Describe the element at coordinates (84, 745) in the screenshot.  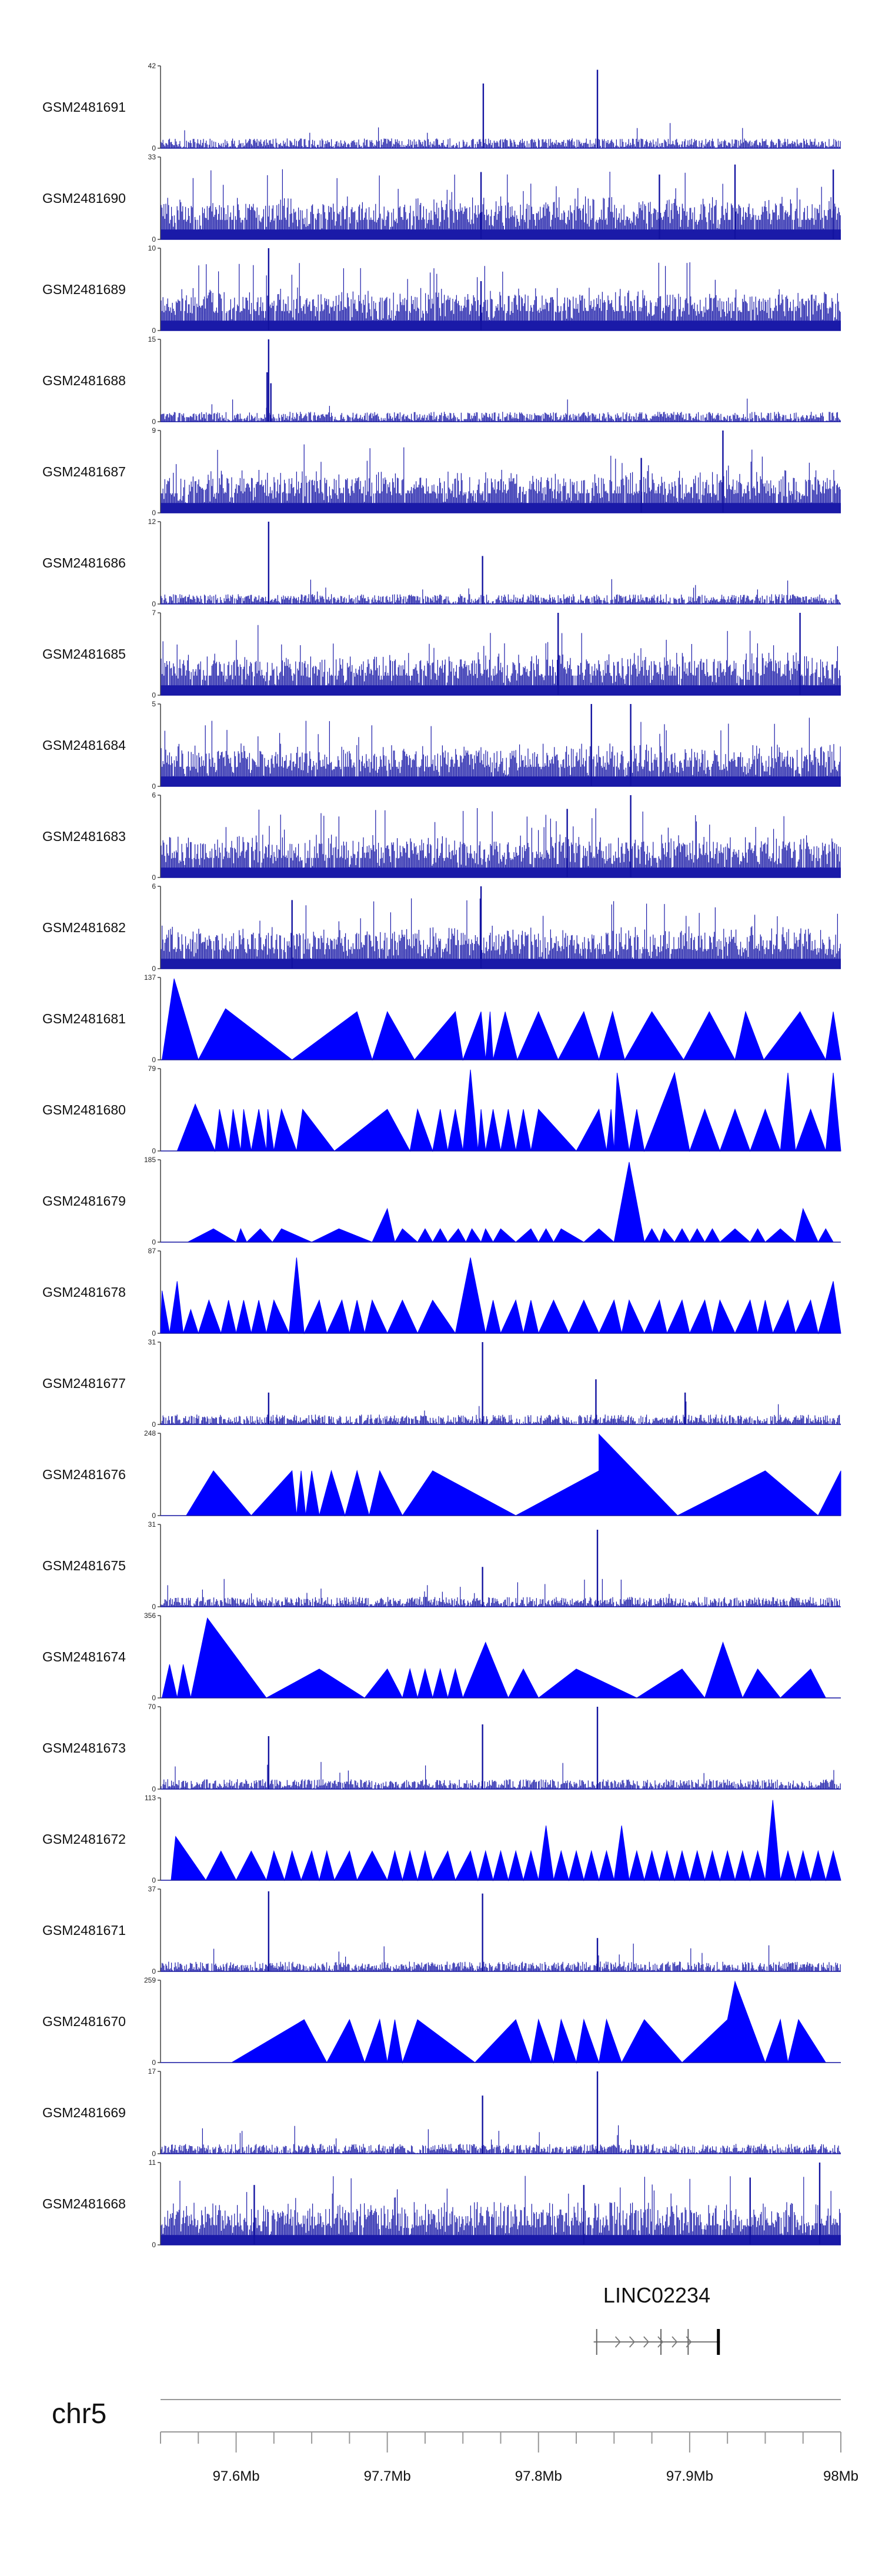
I see `track-label: GSM2481684` at that location.